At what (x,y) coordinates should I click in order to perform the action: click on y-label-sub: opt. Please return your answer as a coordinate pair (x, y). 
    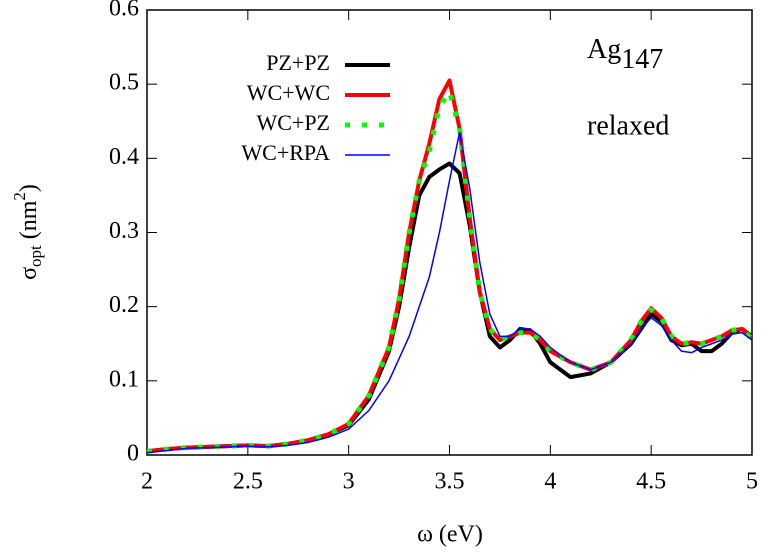
    Looking at the image, I should click on (35, 256).